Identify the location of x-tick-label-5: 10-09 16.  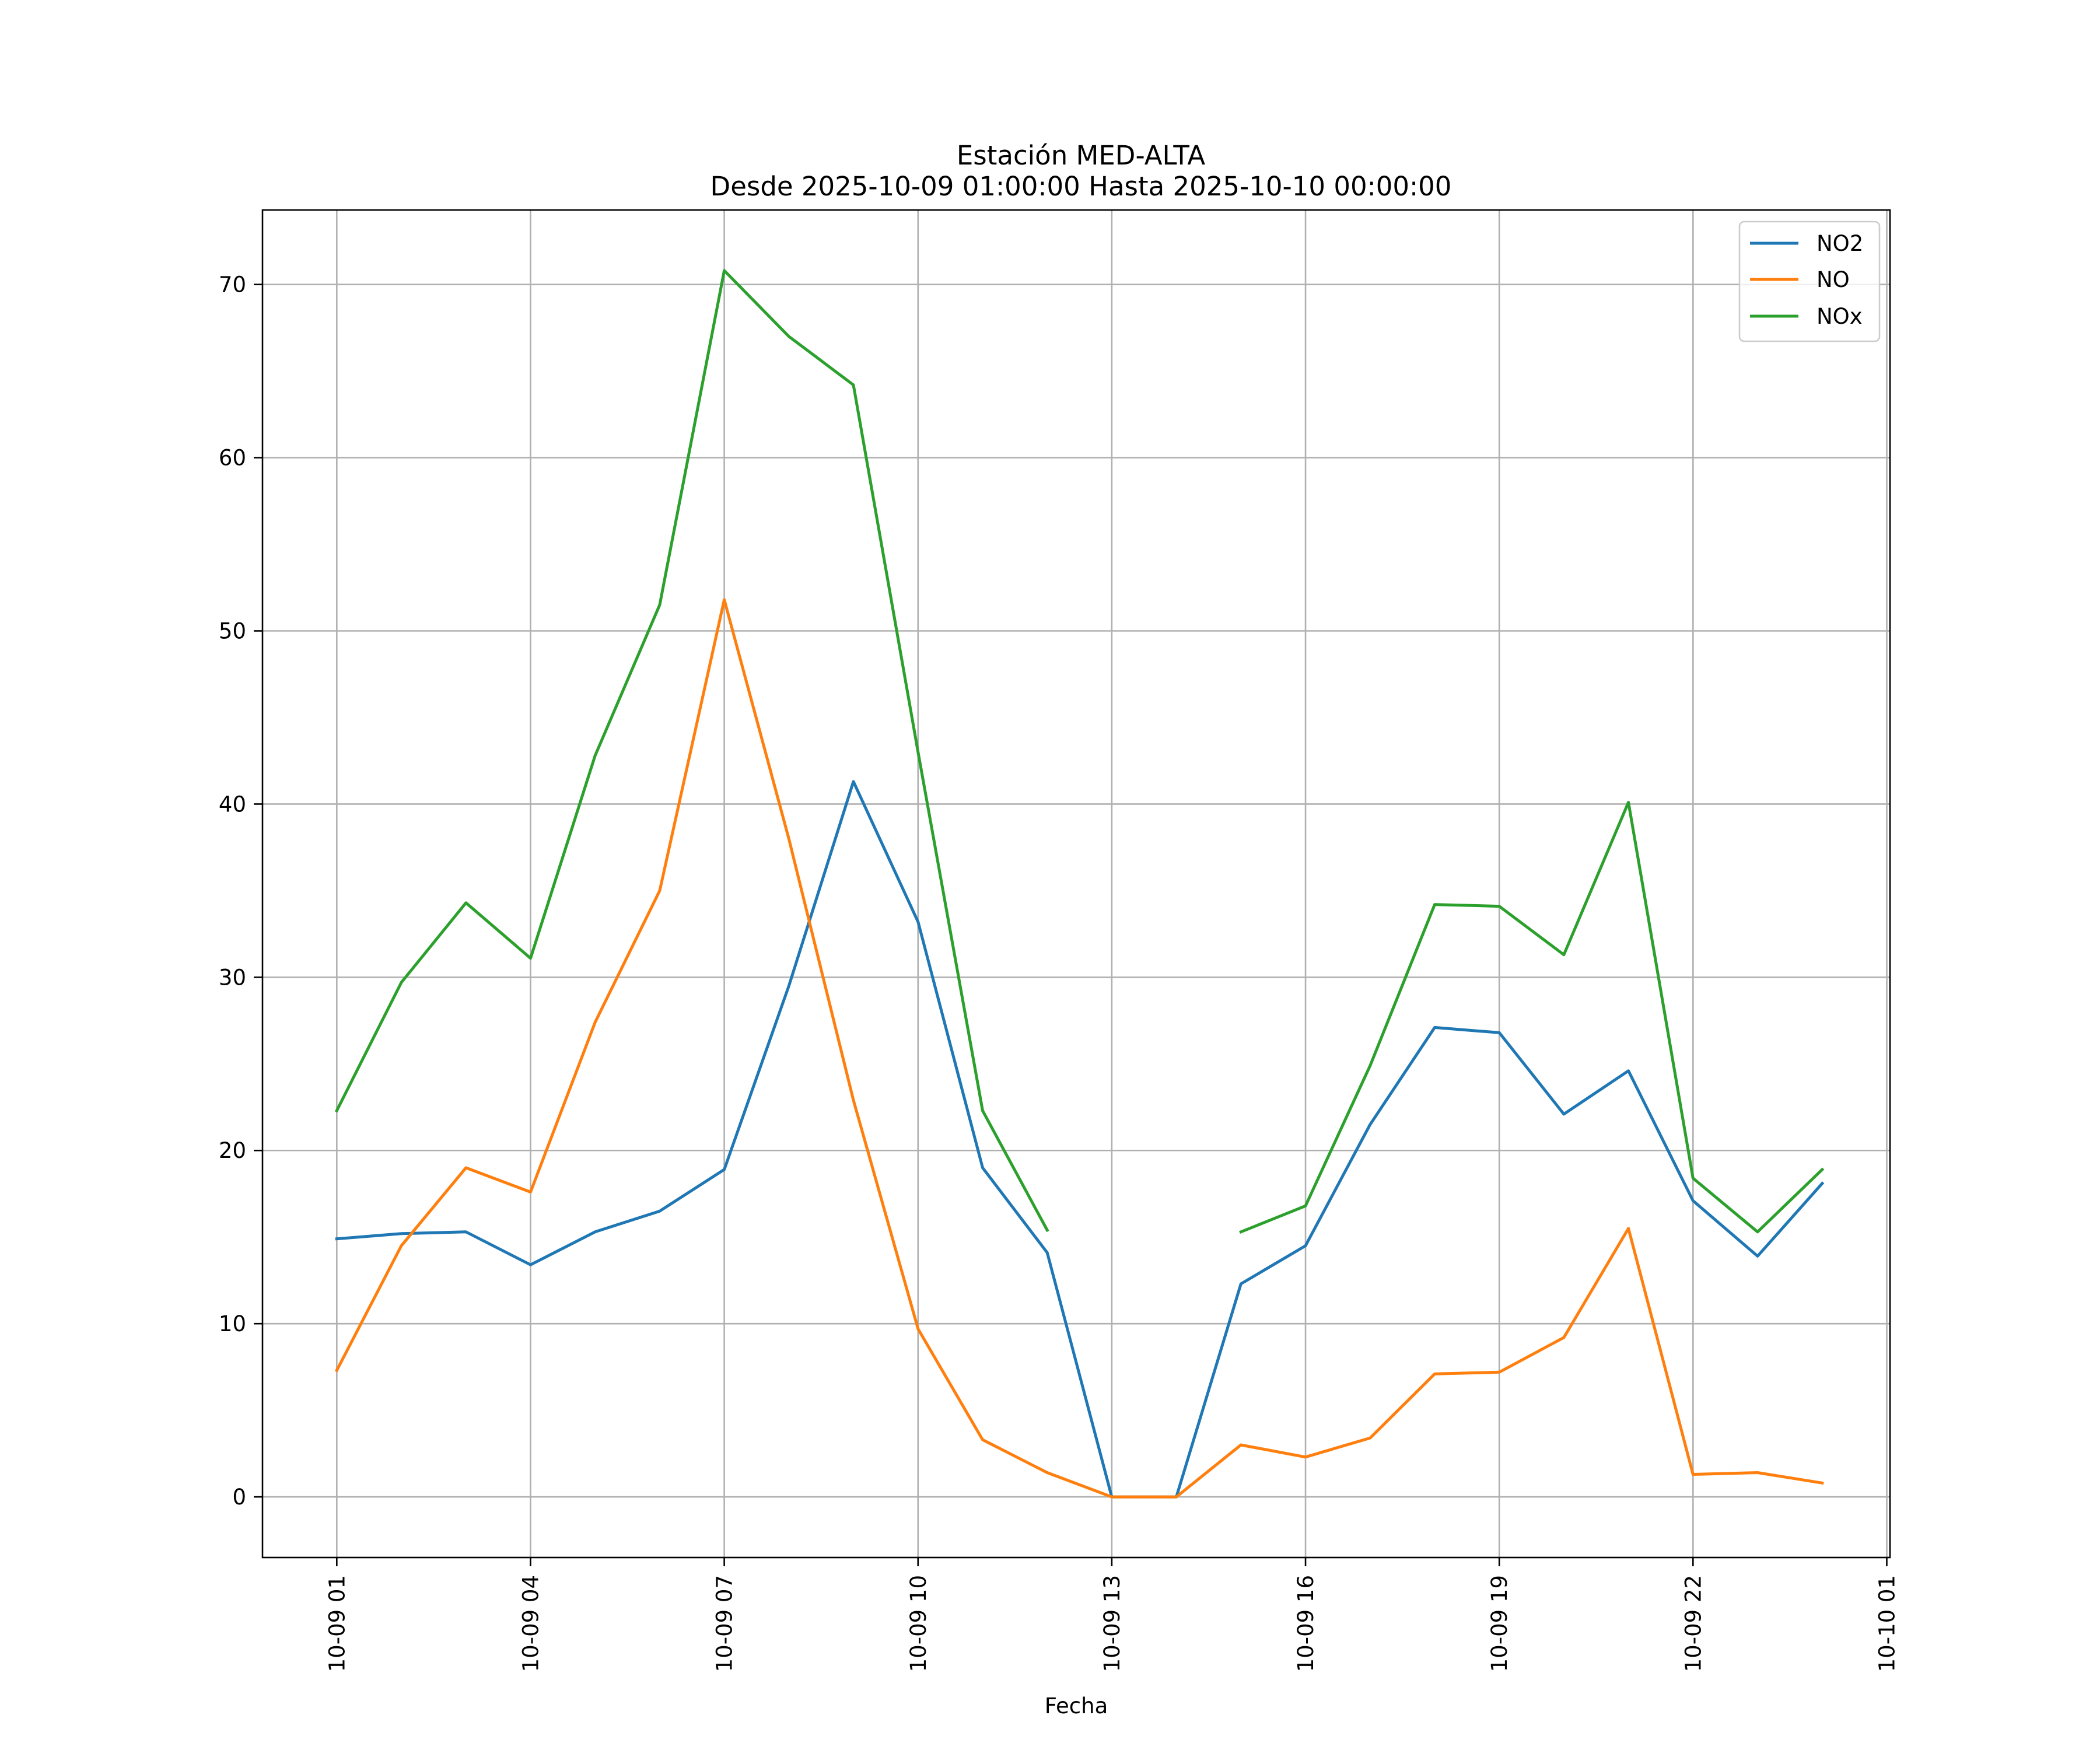
(1305, 1623).